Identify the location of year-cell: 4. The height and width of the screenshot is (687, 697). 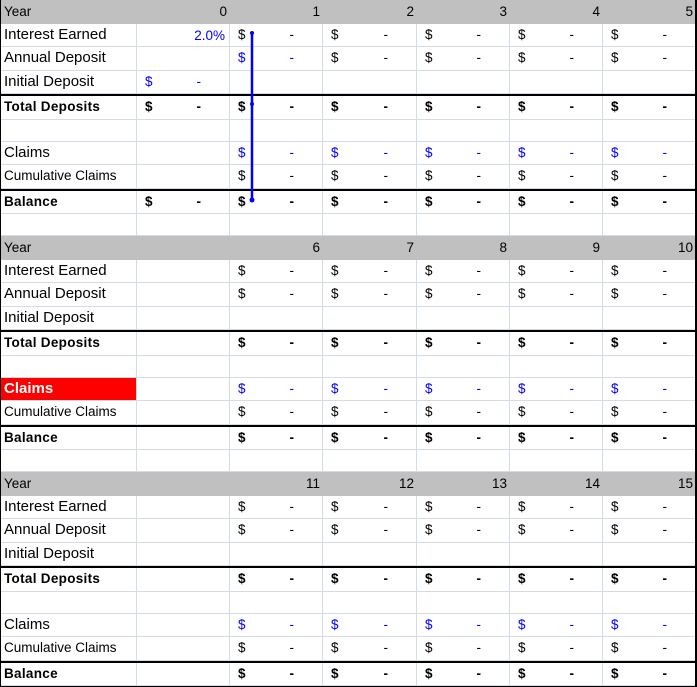
(596, 11).